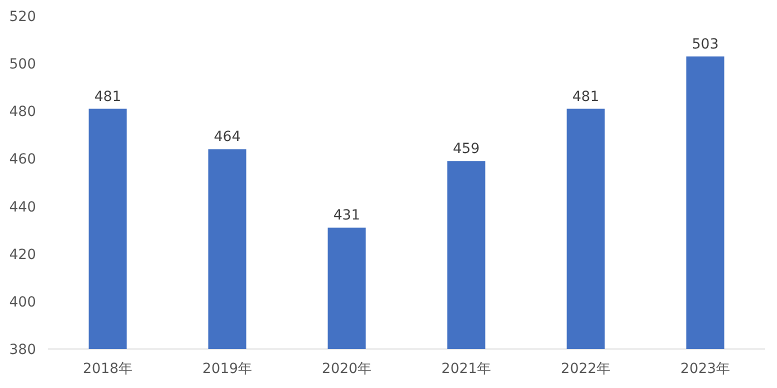  I want to click on y-tick-label: 380, so click(22, 350).